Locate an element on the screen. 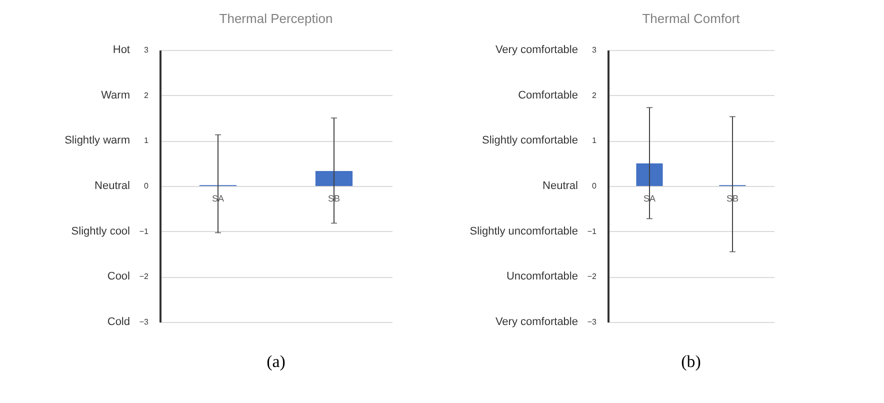 Image resolution: width=884 pixels, height=403 pixels. chart-title: Thermal Comfort is located at coordinates (691, 18).